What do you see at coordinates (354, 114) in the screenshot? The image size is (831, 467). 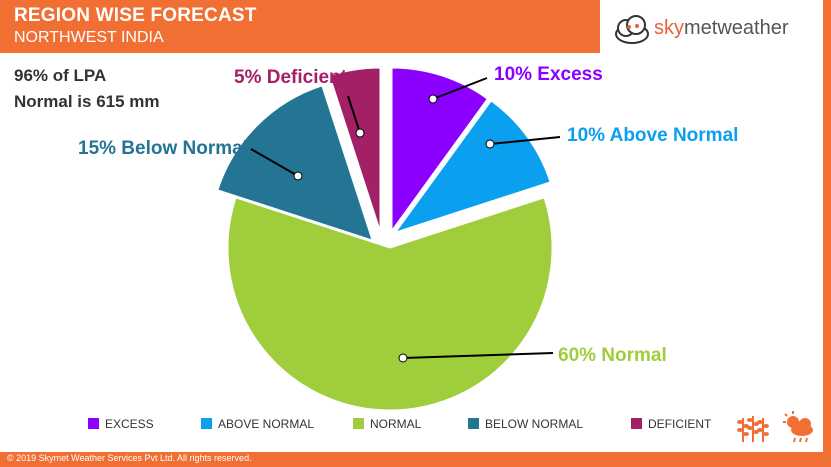 I see `leader-line-deficient` at bounding box center [354, 114].